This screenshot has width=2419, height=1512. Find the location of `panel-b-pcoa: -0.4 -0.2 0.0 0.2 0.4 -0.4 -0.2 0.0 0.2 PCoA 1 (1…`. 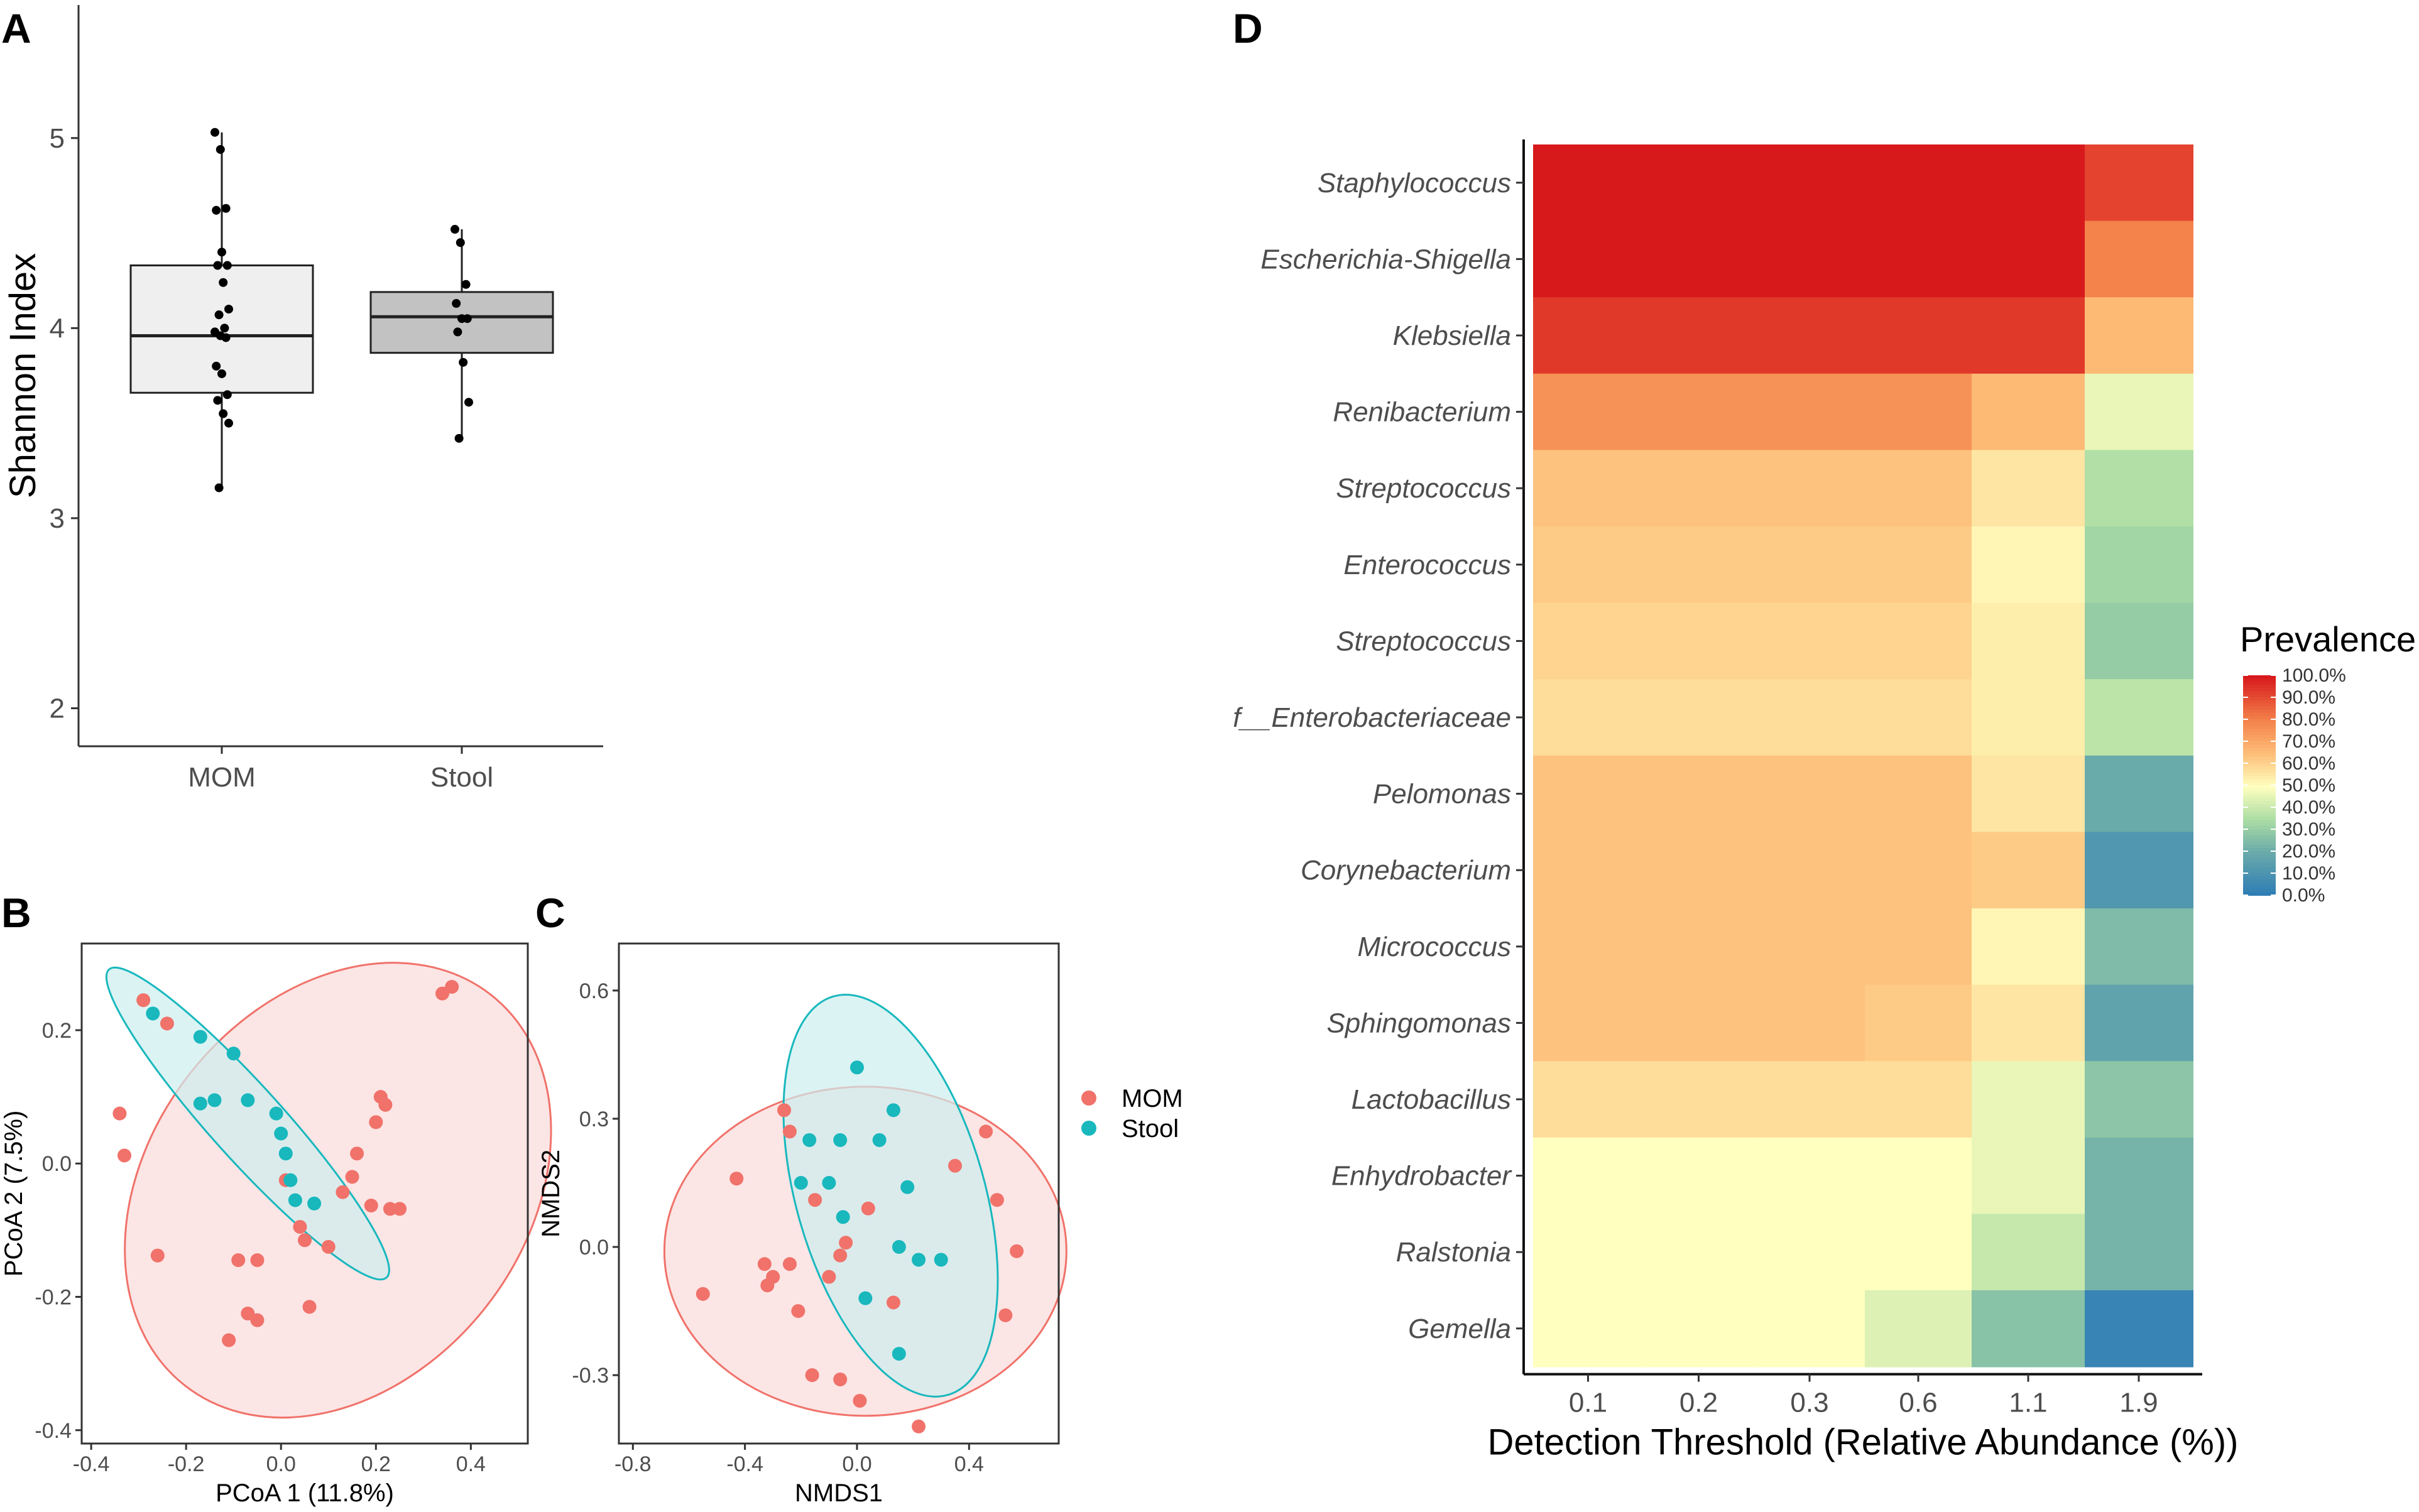

panel-b-pcoa: -0.4 -0.2 0.0 0.2 0.4 -0.4 -0.2 0.0 0.2 PCoA 1 (1… is located at coordinates (276, 1224).